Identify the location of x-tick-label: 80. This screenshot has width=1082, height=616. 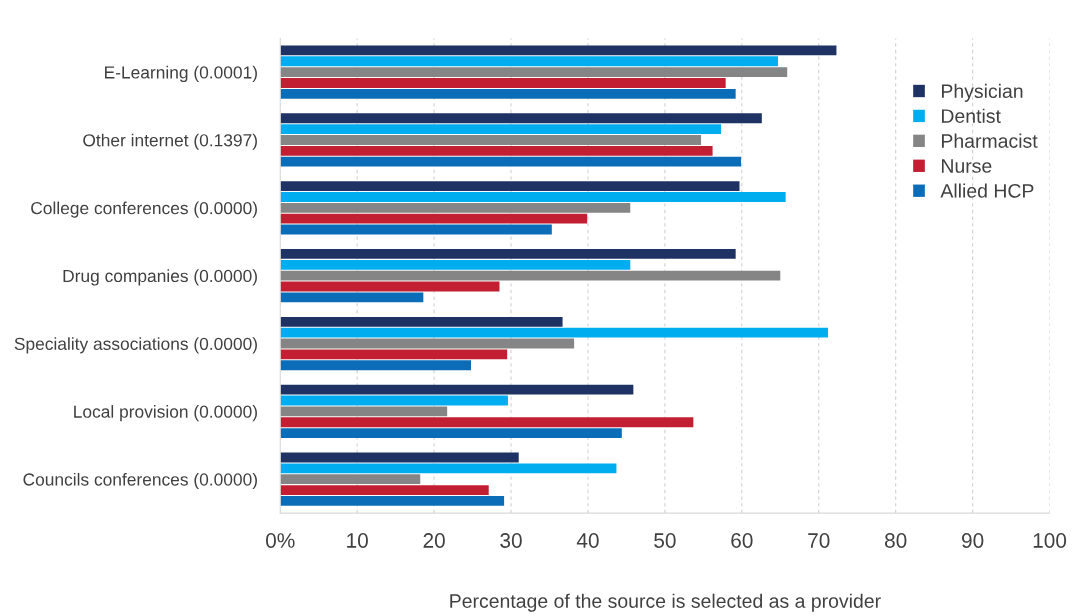
(896, 540).